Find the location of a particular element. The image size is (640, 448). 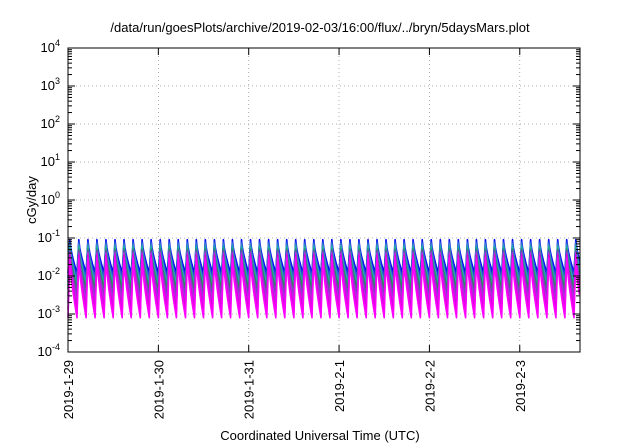

x-tick-label: 2019-2-1 is located at coordinates (339, 386).